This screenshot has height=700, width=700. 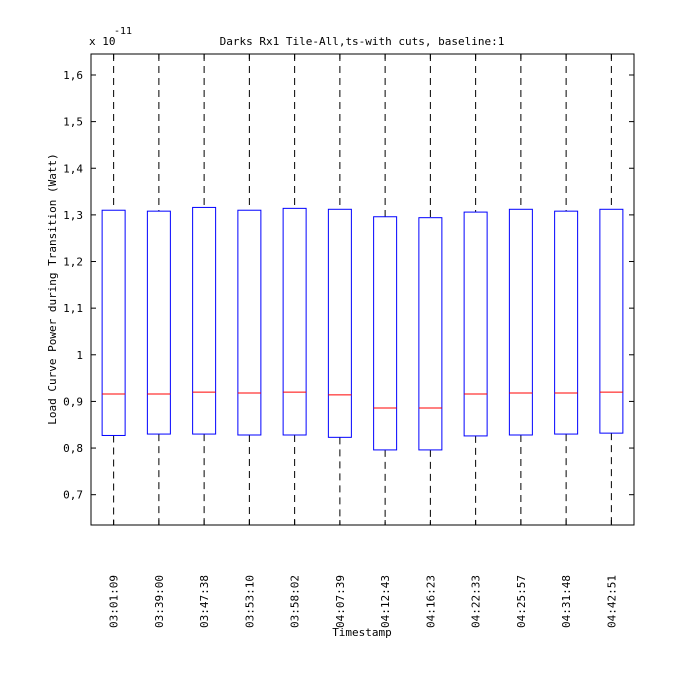 I want to click on x-tick-label: 04:16:23, so click(x=430, y=601).